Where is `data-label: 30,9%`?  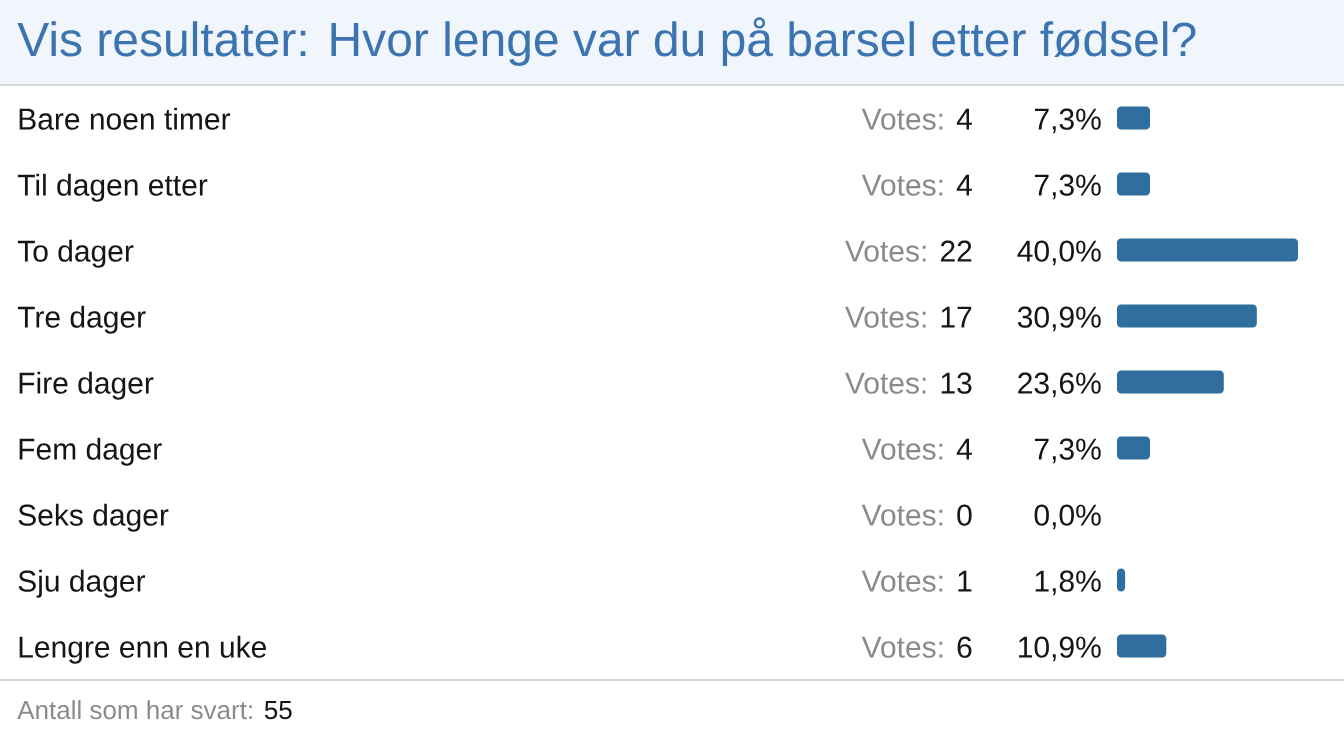
data-label: 30,9% is located at coordinates (1059, 319).